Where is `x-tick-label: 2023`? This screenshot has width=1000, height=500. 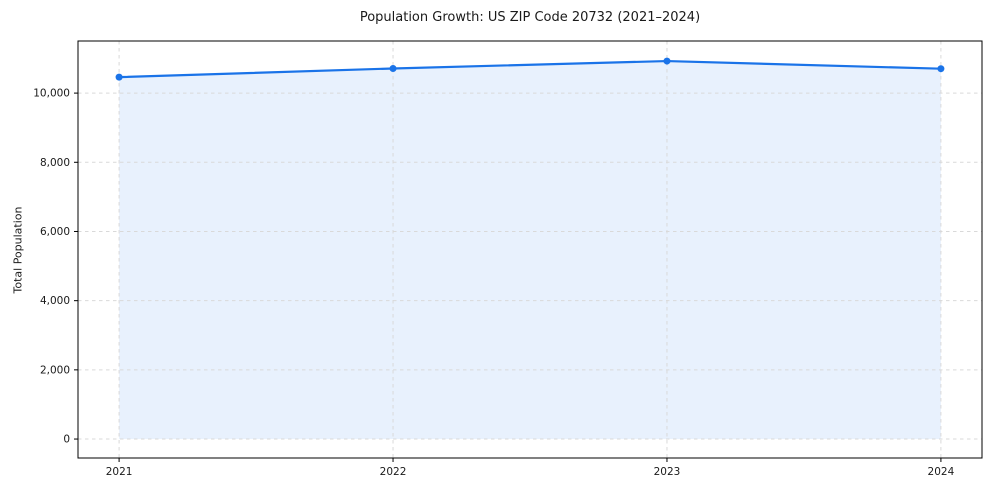 x-tick-label: 2023 is located at coordinates (667, 472).